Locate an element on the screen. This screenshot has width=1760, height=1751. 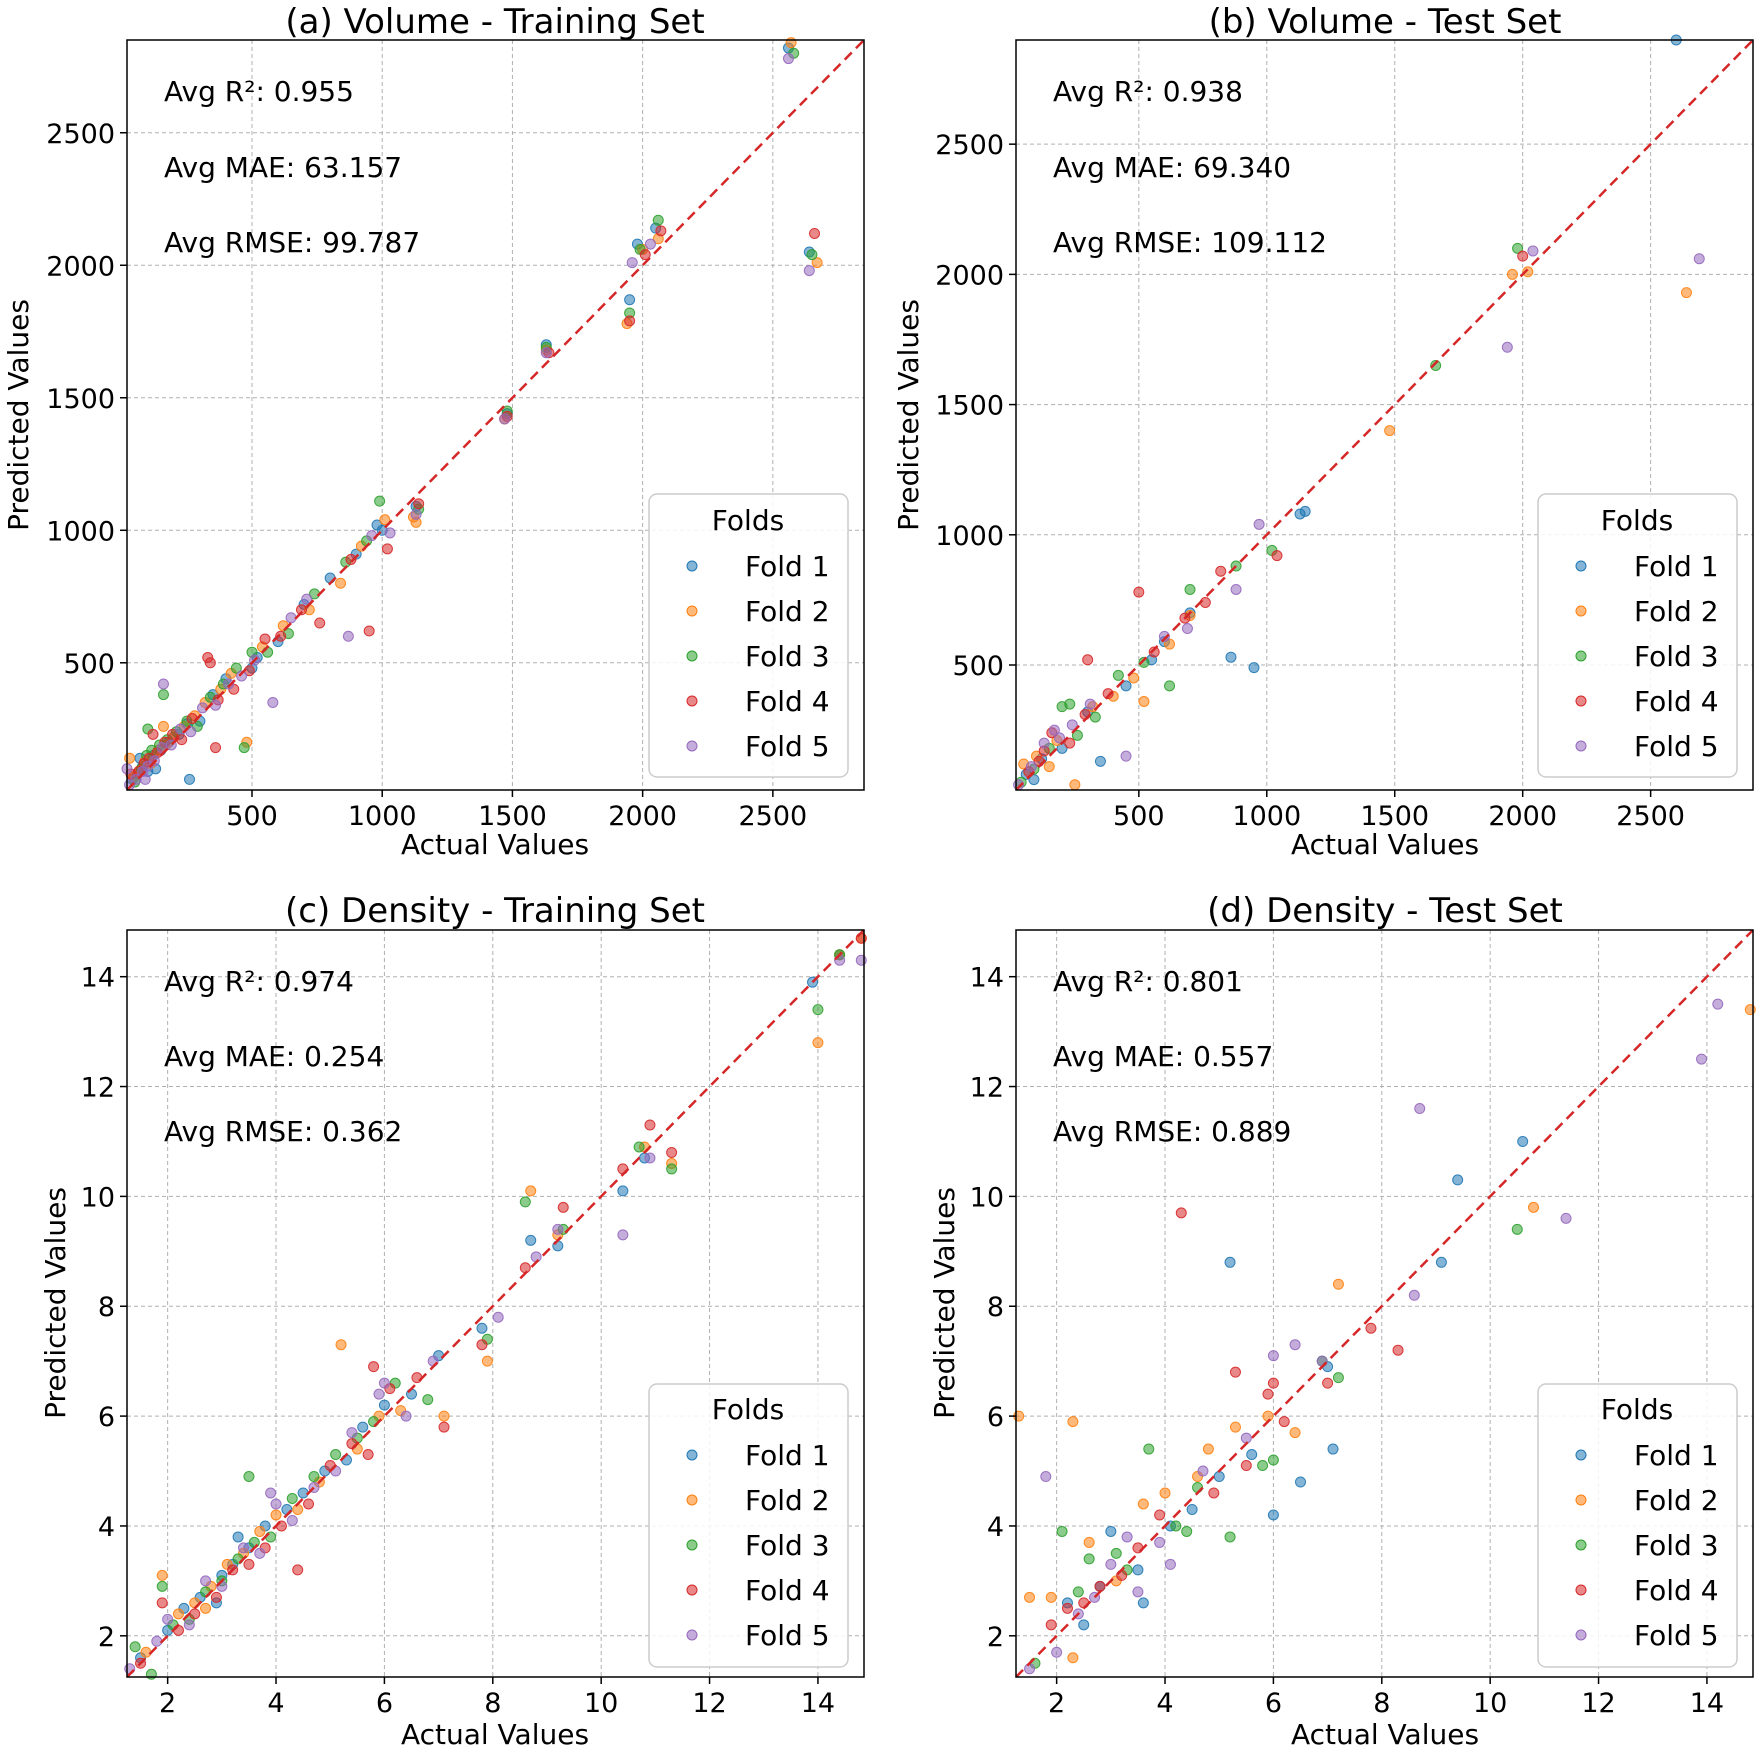
y-axis-label: Predicted Values is located at coordinates (944, 1303).